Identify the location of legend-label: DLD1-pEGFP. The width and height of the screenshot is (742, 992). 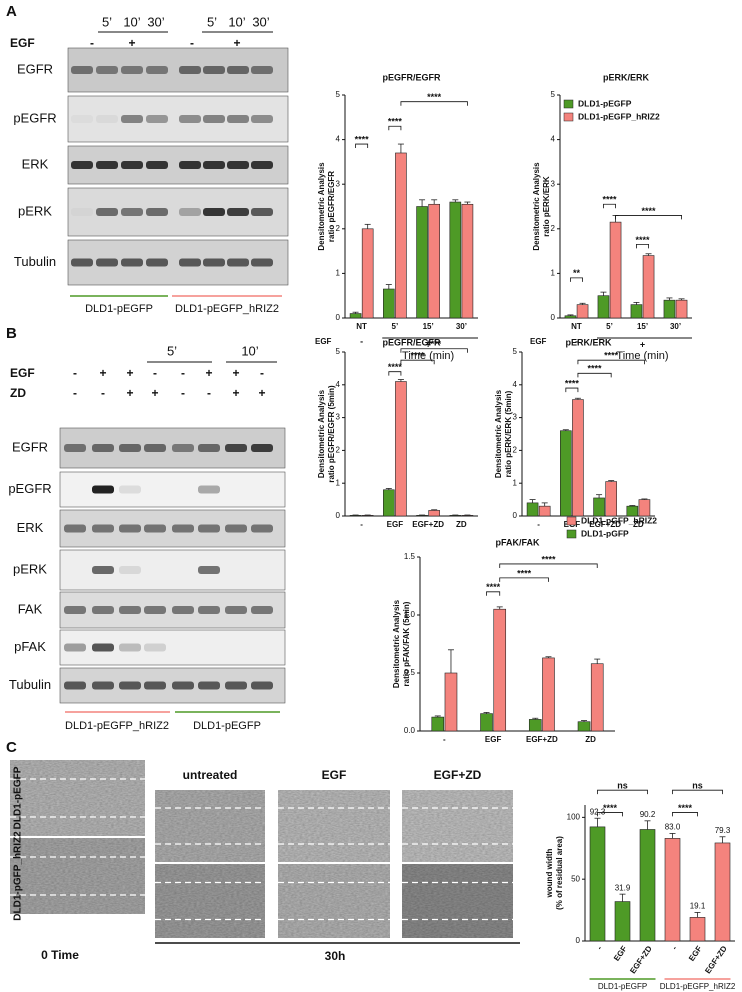
(605, 103).